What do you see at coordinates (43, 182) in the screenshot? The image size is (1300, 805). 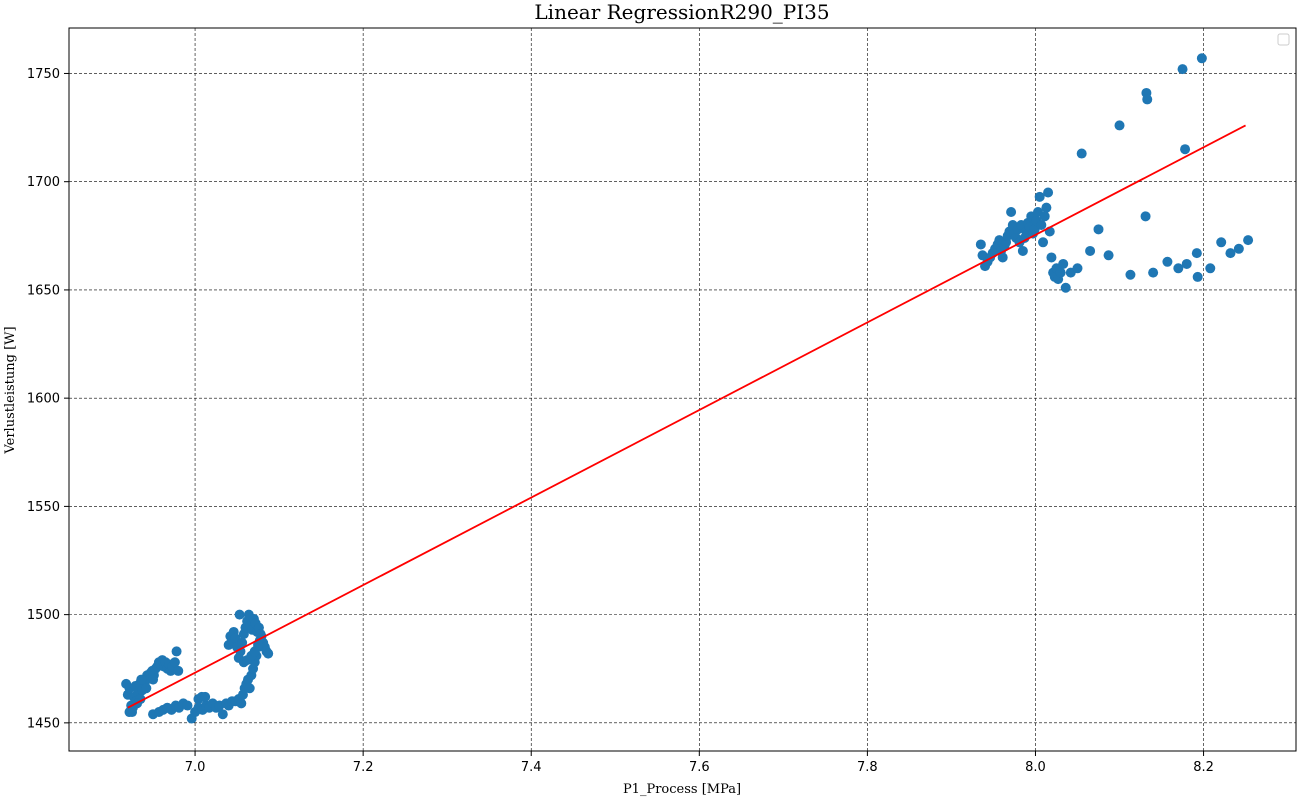 I see `y-tick-label: 1700` at bounding box center [43, 182].